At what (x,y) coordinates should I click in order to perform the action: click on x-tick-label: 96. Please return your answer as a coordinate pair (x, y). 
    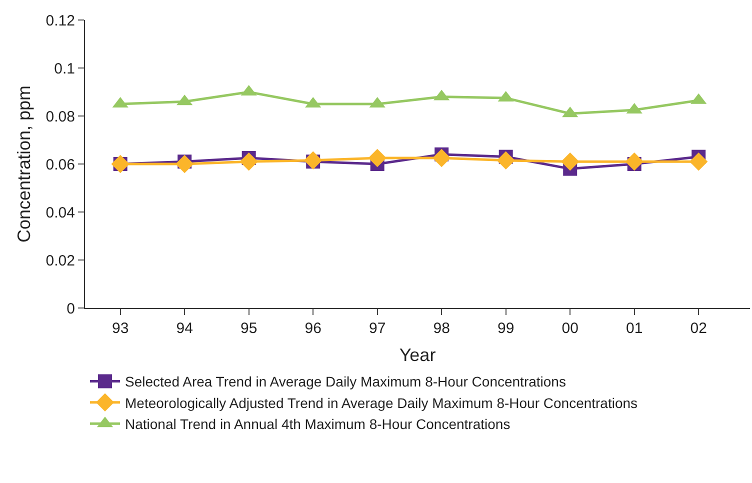
    Looking at the image, I should click on (313, 328).